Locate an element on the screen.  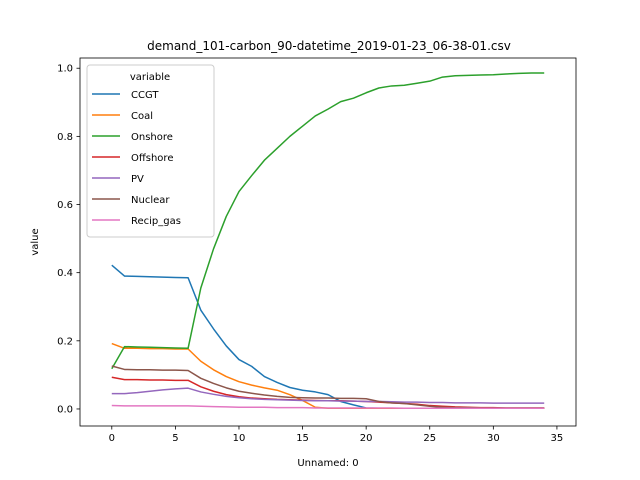
x-tick-label: 0 is located at coordinates (112, 438).